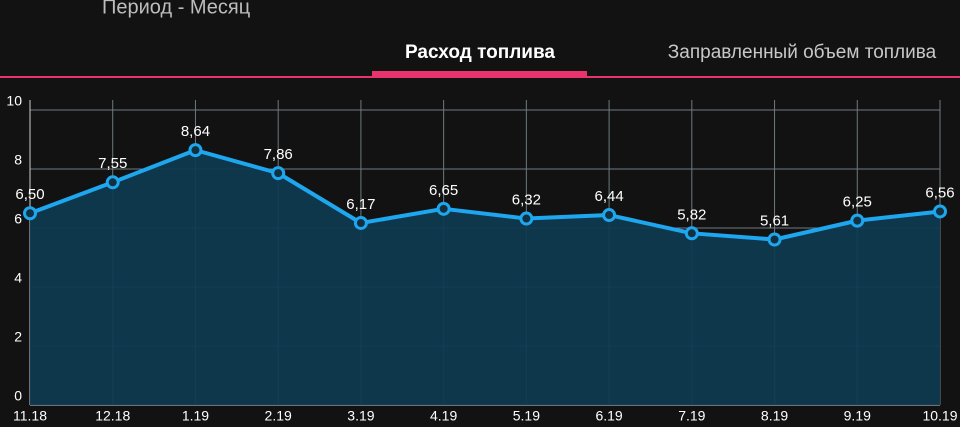 This screenshot has width=960, height=427. Describe the element at coordinates (29, 194) in the screenshot. I see `value-label: 6,50` at that location.